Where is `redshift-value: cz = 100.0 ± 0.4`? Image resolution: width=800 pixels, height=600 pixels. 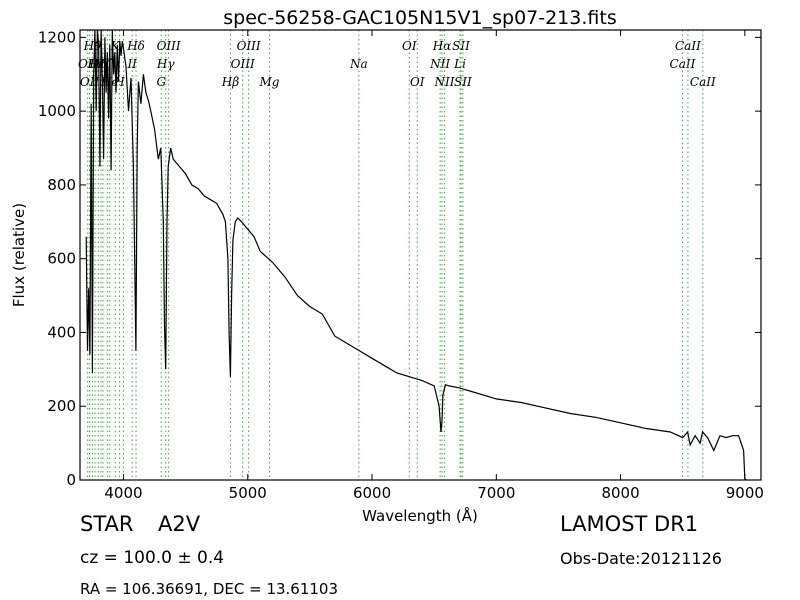 redshift-value: cz = 100.0 ± 0.4 is located at coordinates (152, 558).